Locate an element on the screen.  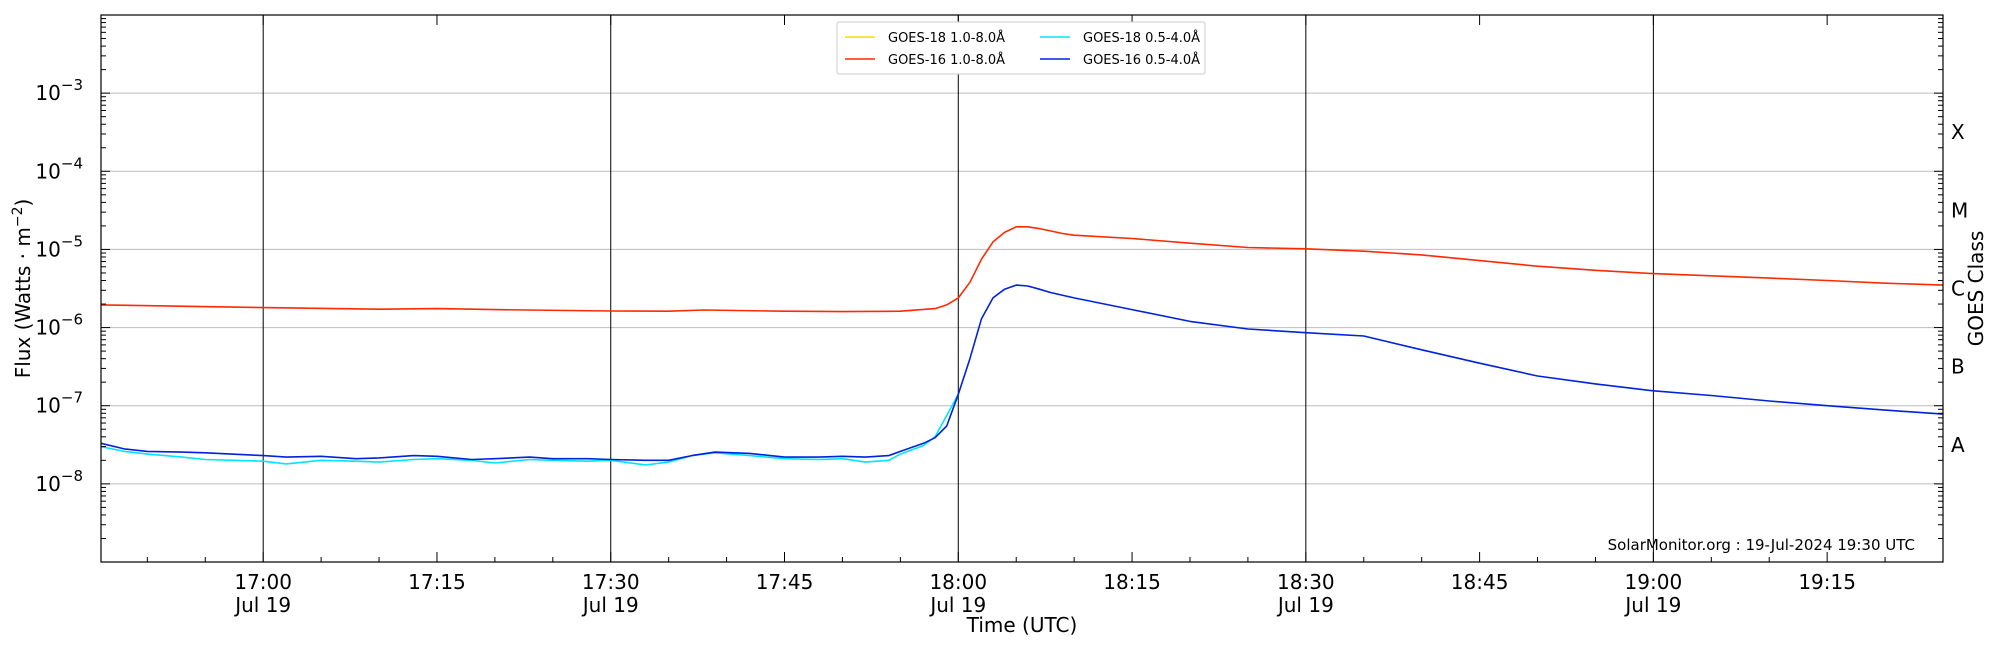
goes-class-label: B is located at coordinates (1958, 367).